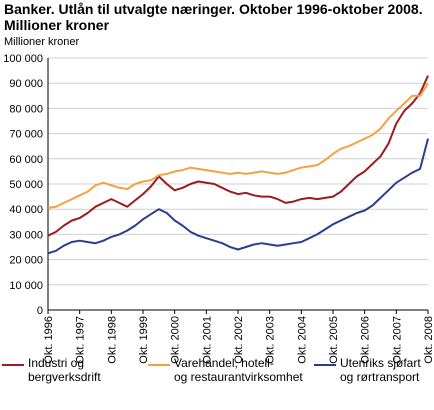  What do you see at coordinates (81, 340) in the screenshot?
I see `x-tick-label: Okt. 1997` at bounding box center [81, 340].